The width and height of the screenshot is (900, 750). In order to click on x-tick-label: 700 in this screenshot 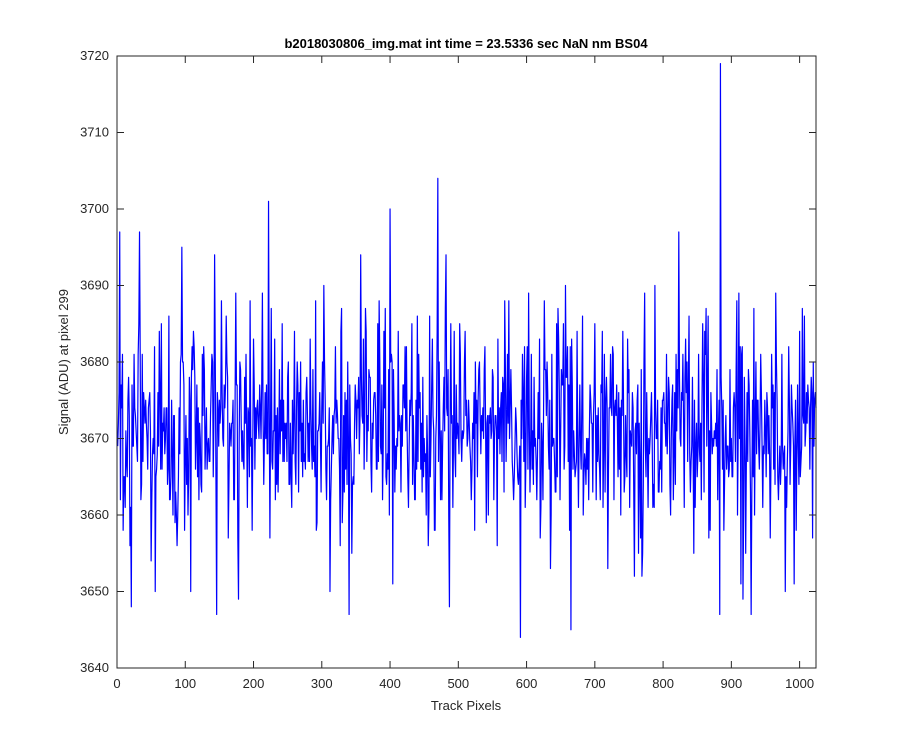, I will do `click(595, 683)`.